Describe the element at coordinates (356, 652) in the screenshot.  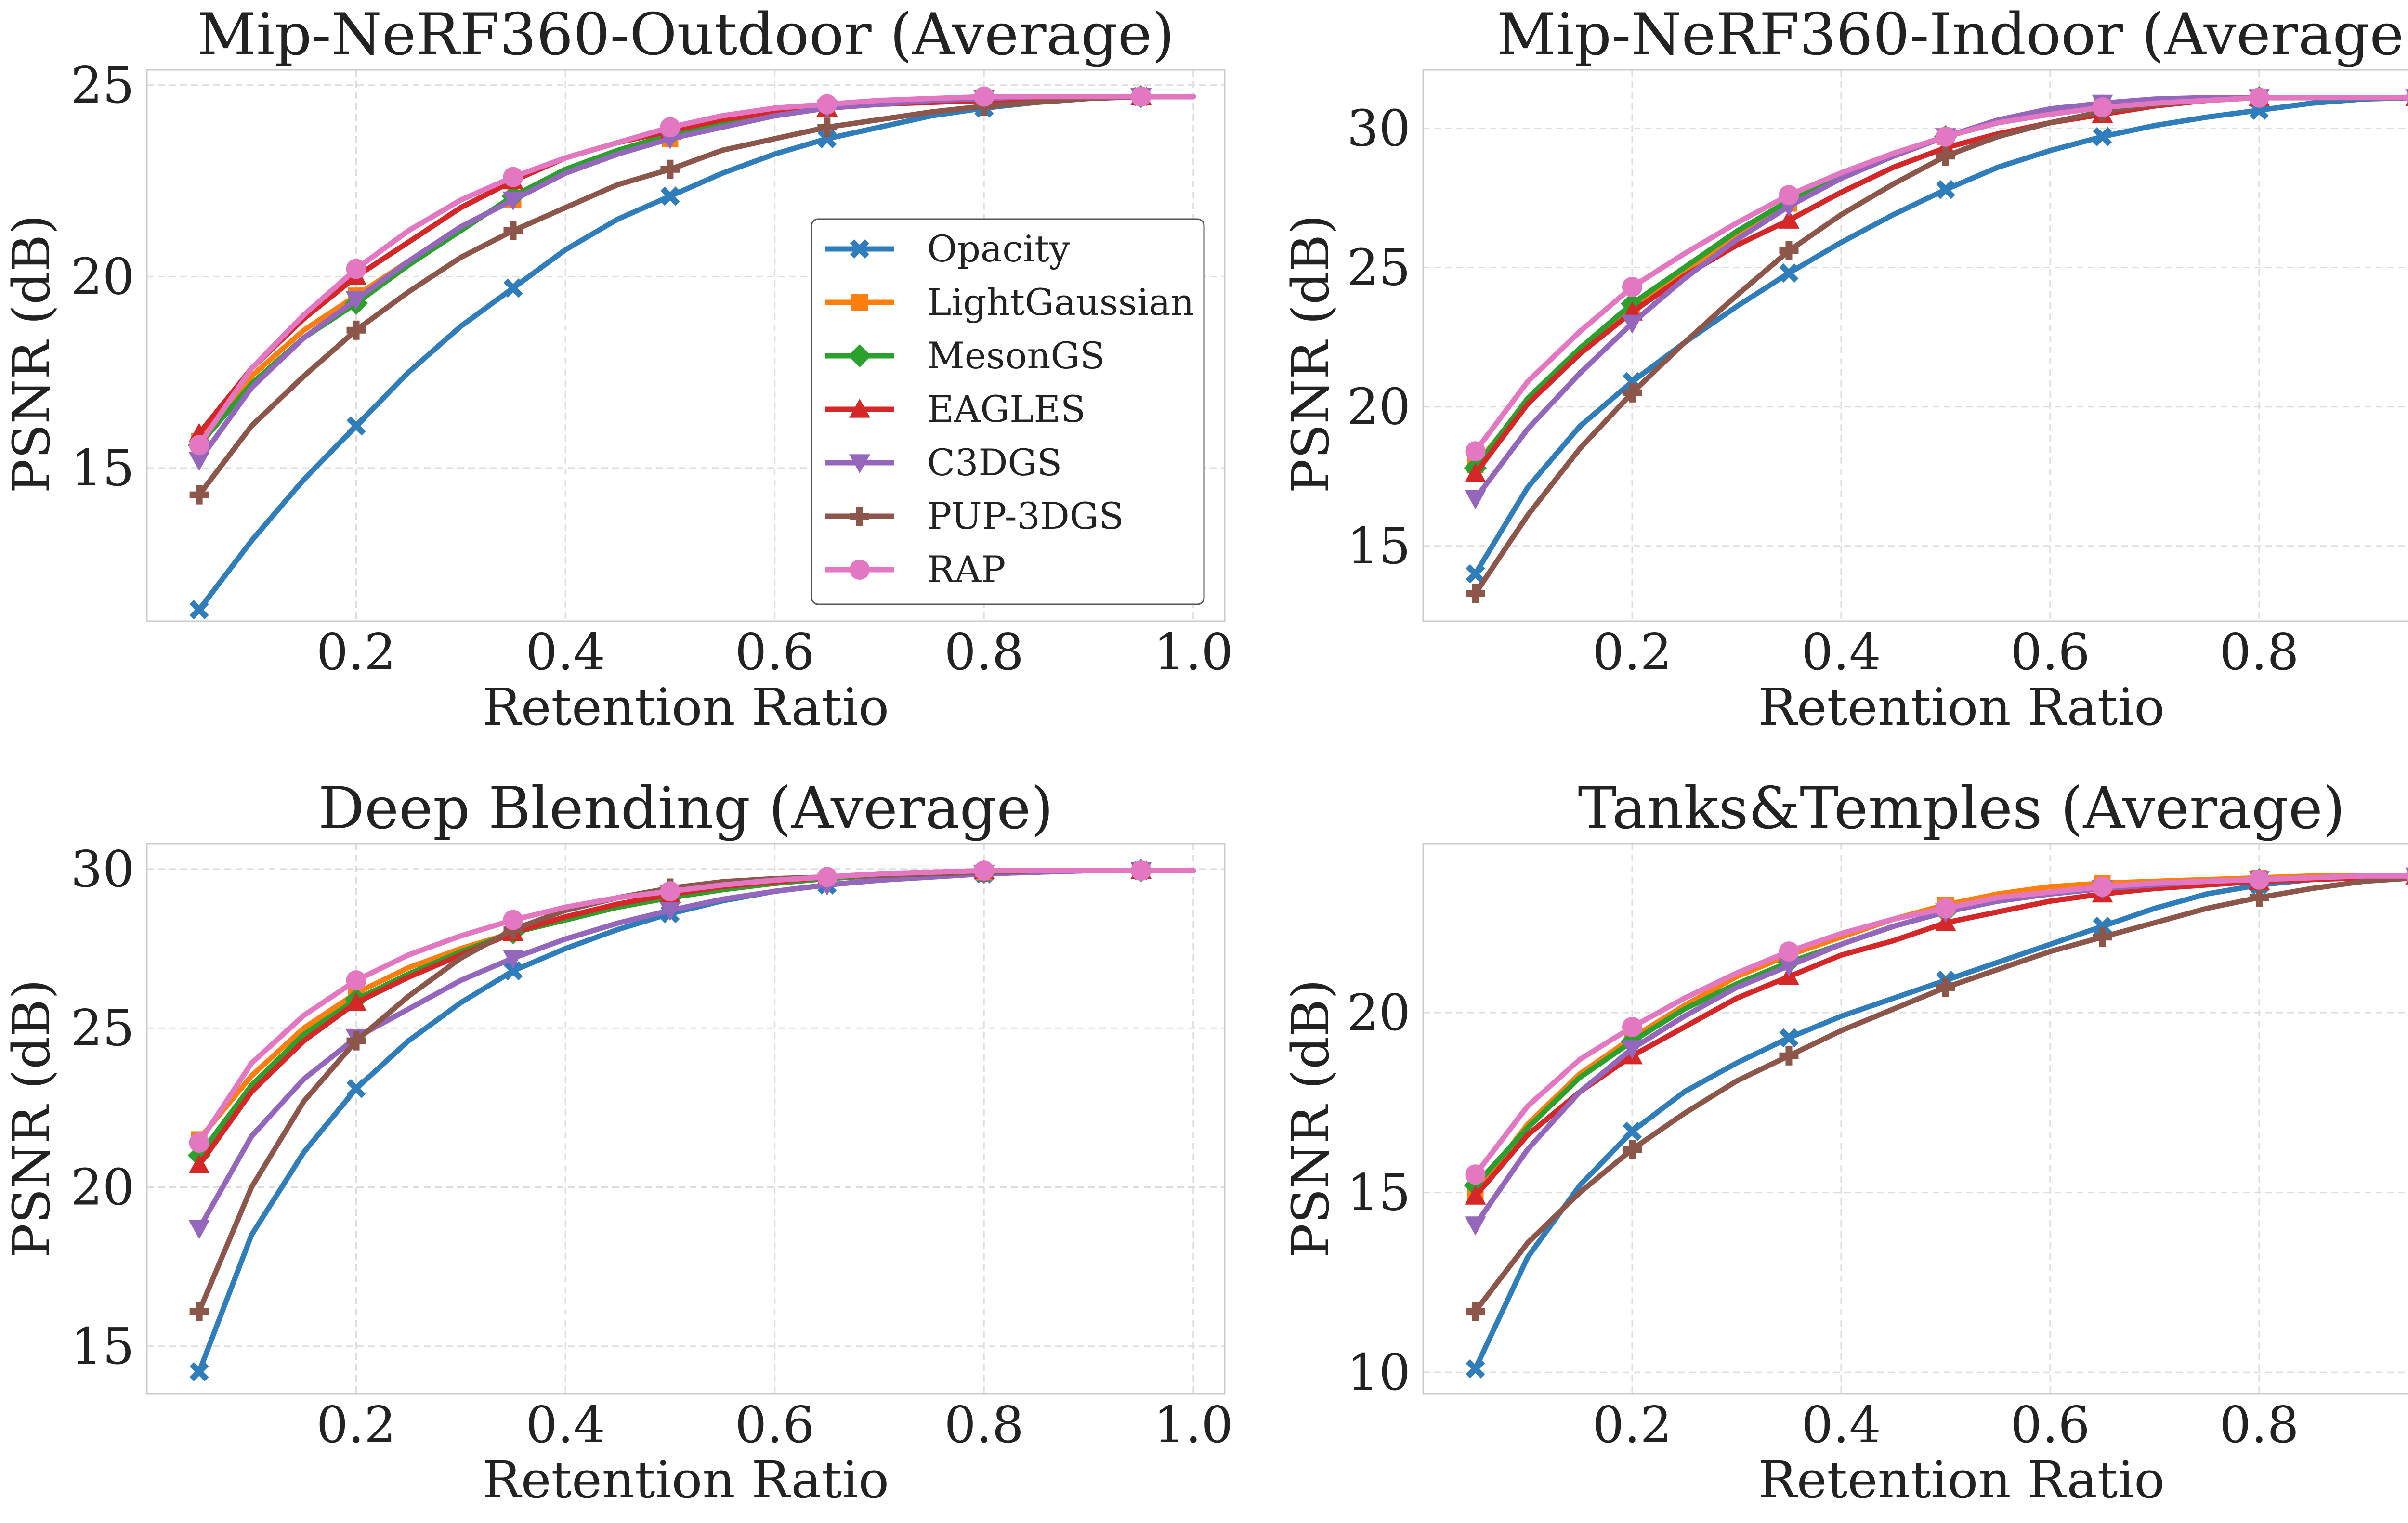
I see `x-tick-label: 0.2` at that location.